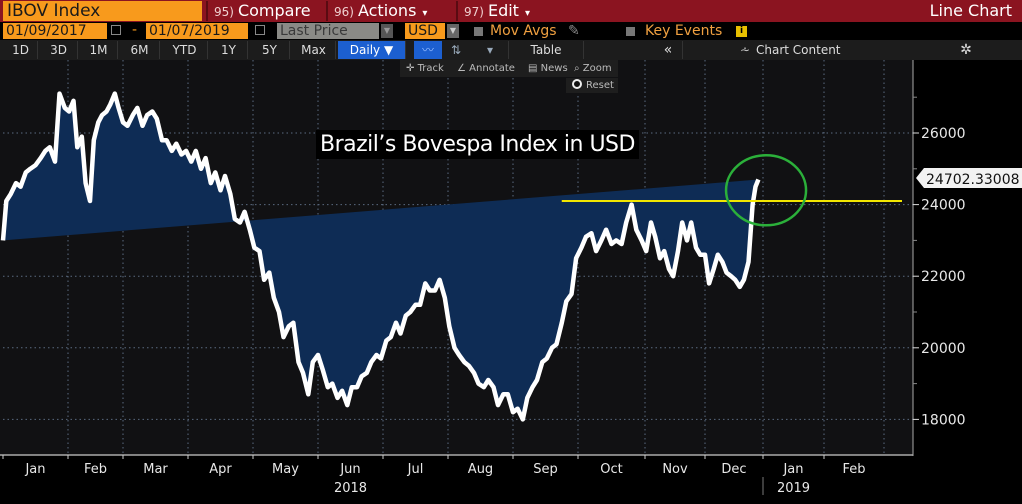 This screenshot has height=504, width=1022. What do you see at coordinates (349, 469) in the screenshot?
I see `x-tick-label: Jun` at bounding box center [349, 469].